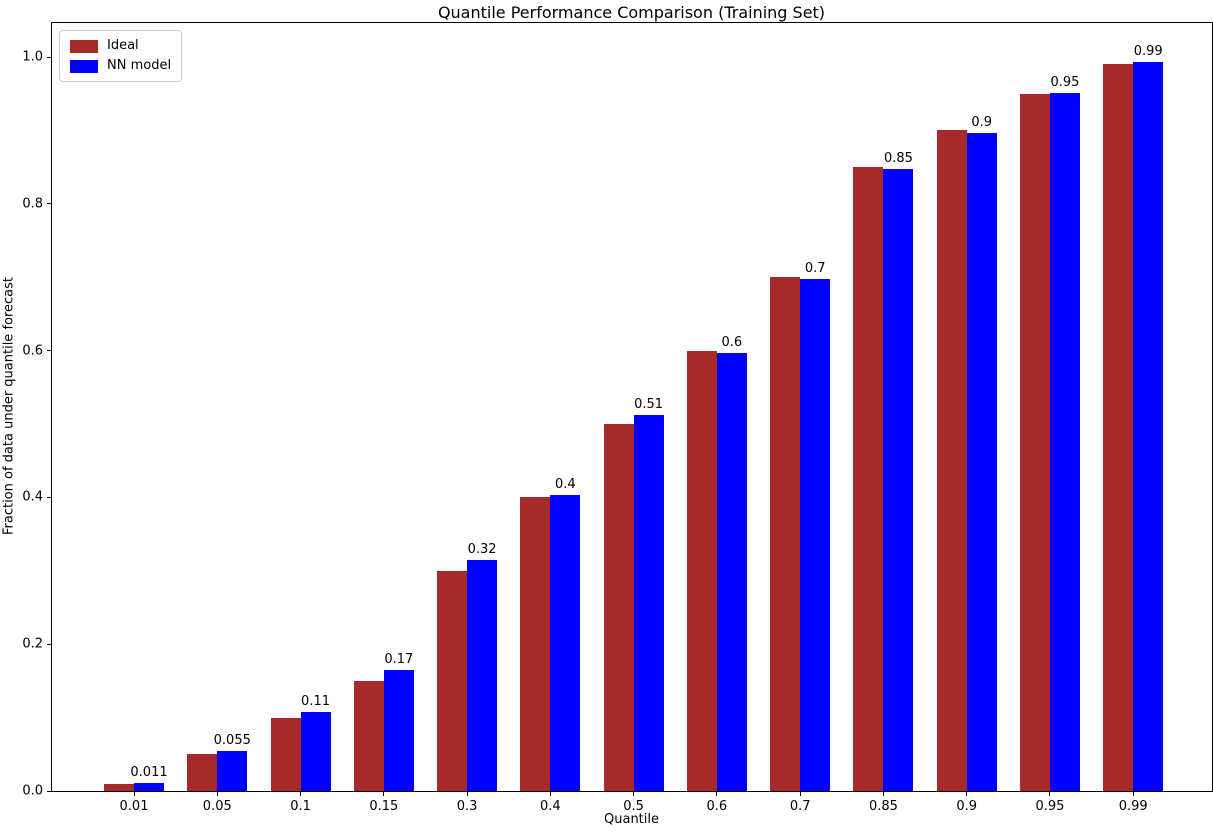  I want to click on ideal-swatch, so click(84, 46).